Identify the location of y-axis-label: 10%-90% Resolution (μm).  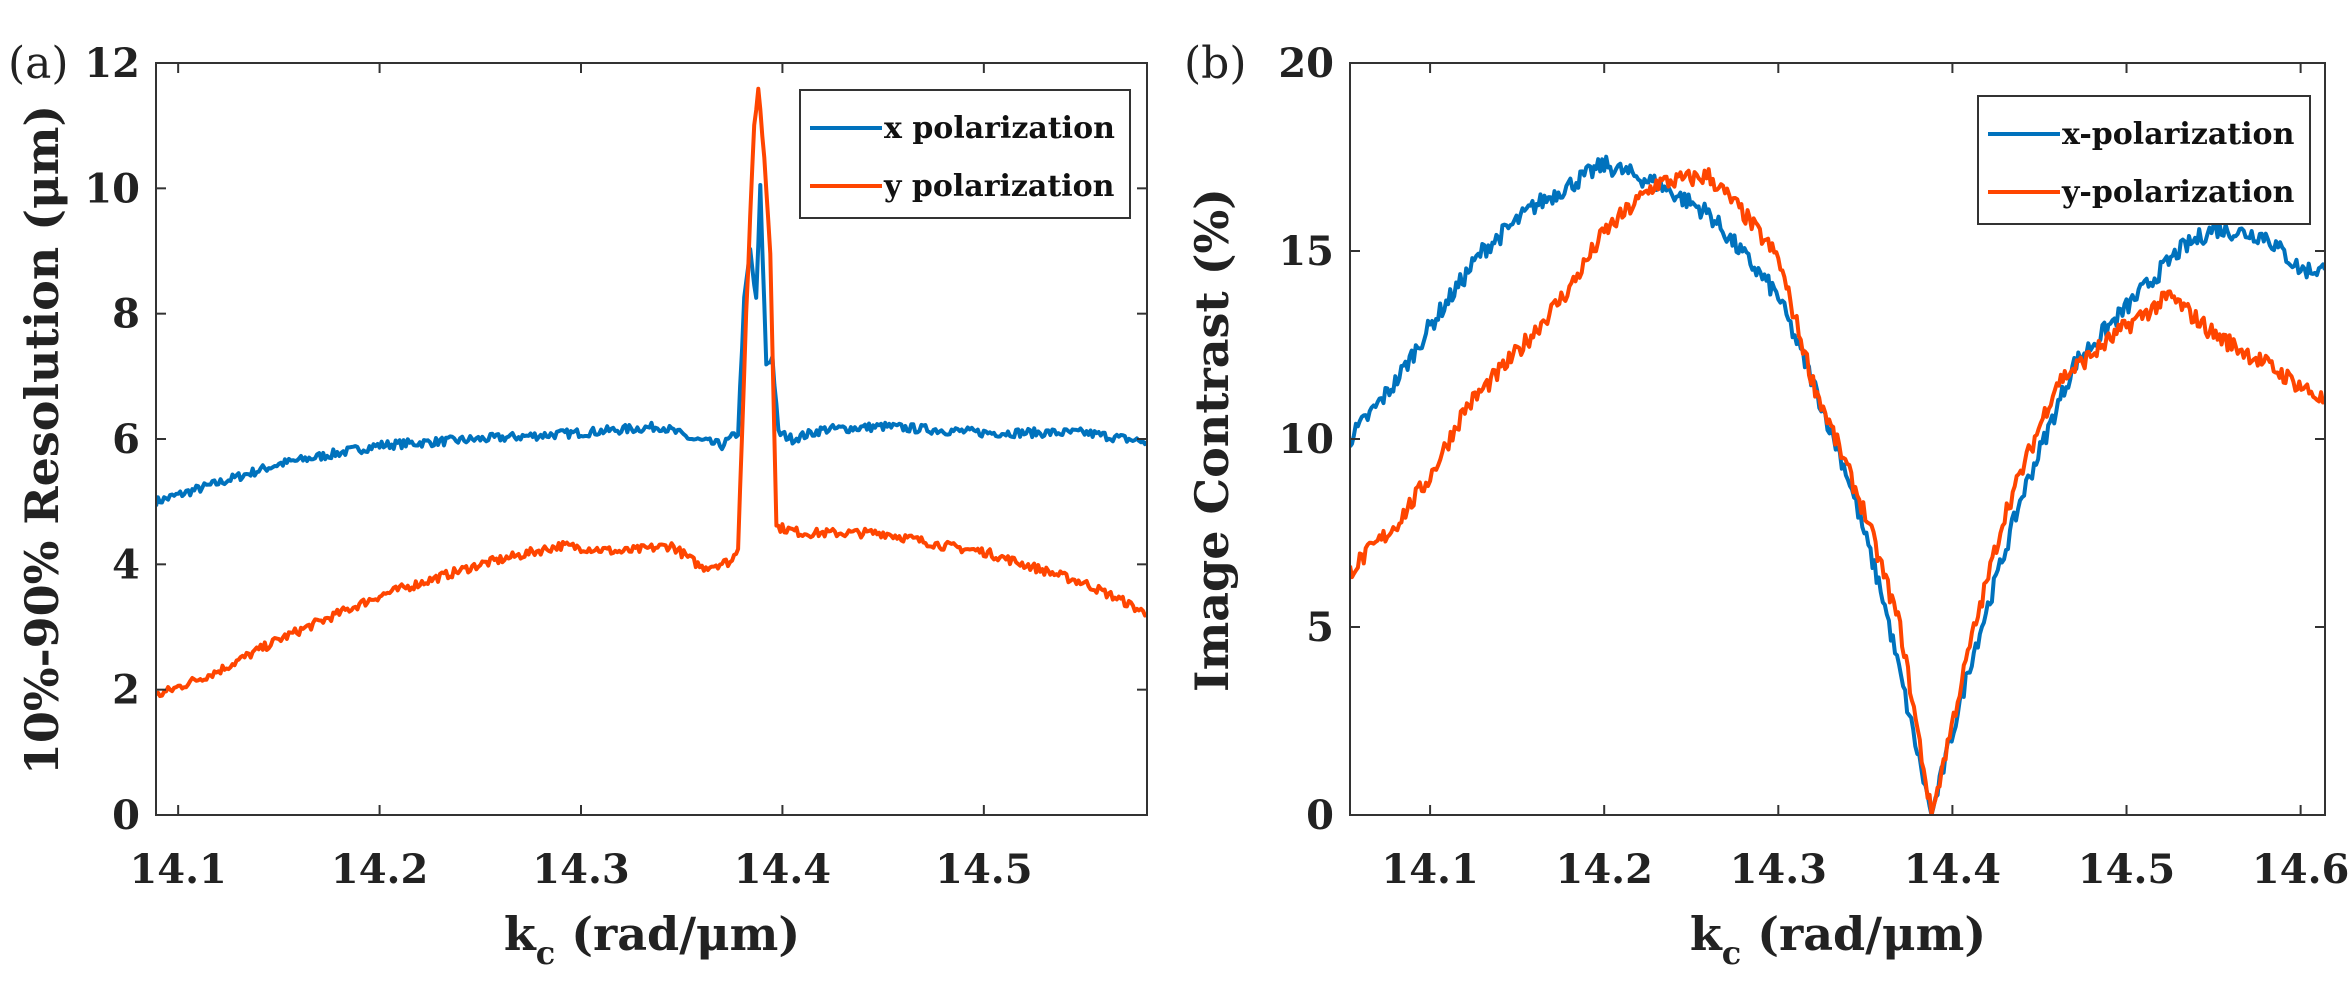
(42, 440).